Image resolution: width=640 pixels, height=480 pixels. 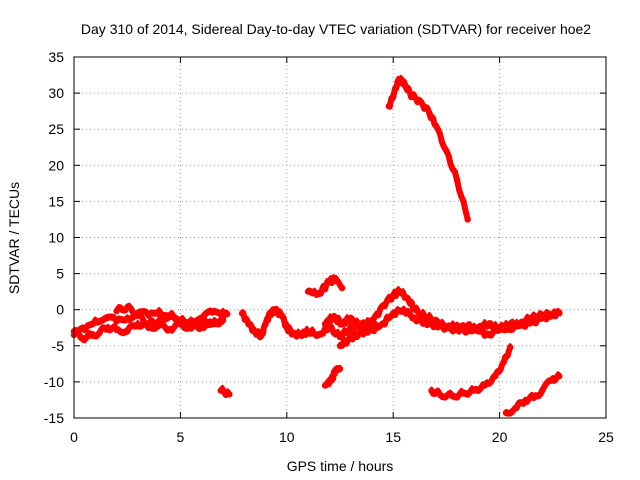 I want to click on x-tick-label: 25, so click(x=606, y=437).